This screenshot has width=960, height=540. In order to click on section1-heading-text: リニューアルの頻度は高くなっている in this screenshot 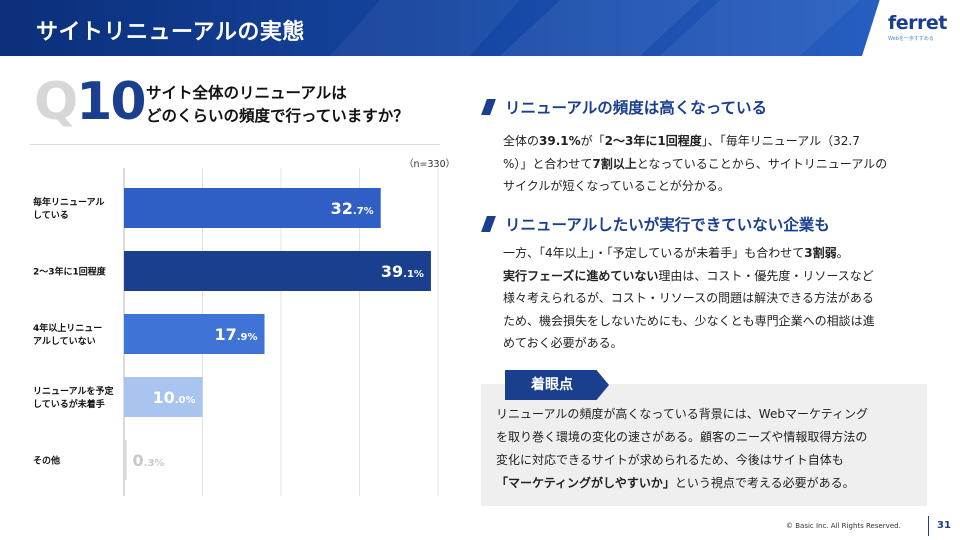, I will do `click(636, 108)`.